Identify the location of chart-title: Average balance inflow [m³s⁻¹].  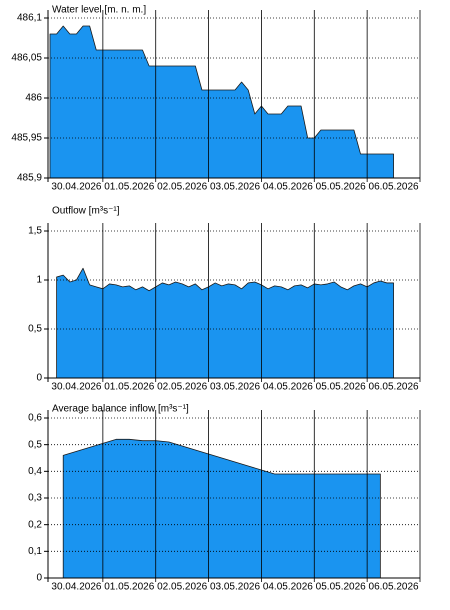
(120, 409).